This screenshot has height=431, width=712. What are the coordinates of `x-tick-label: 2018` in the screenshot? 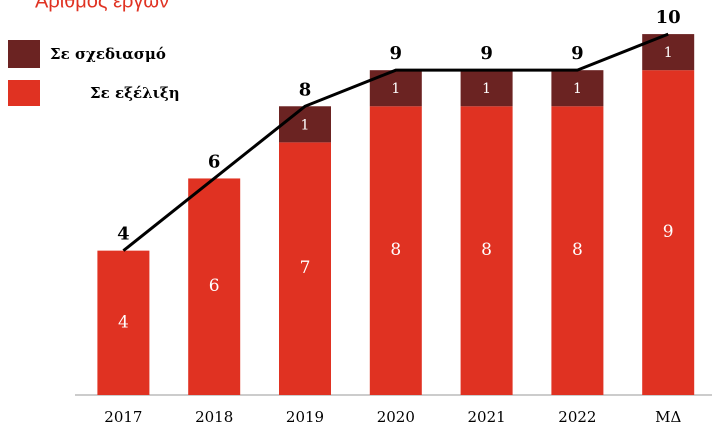 It's located at (214, 417).